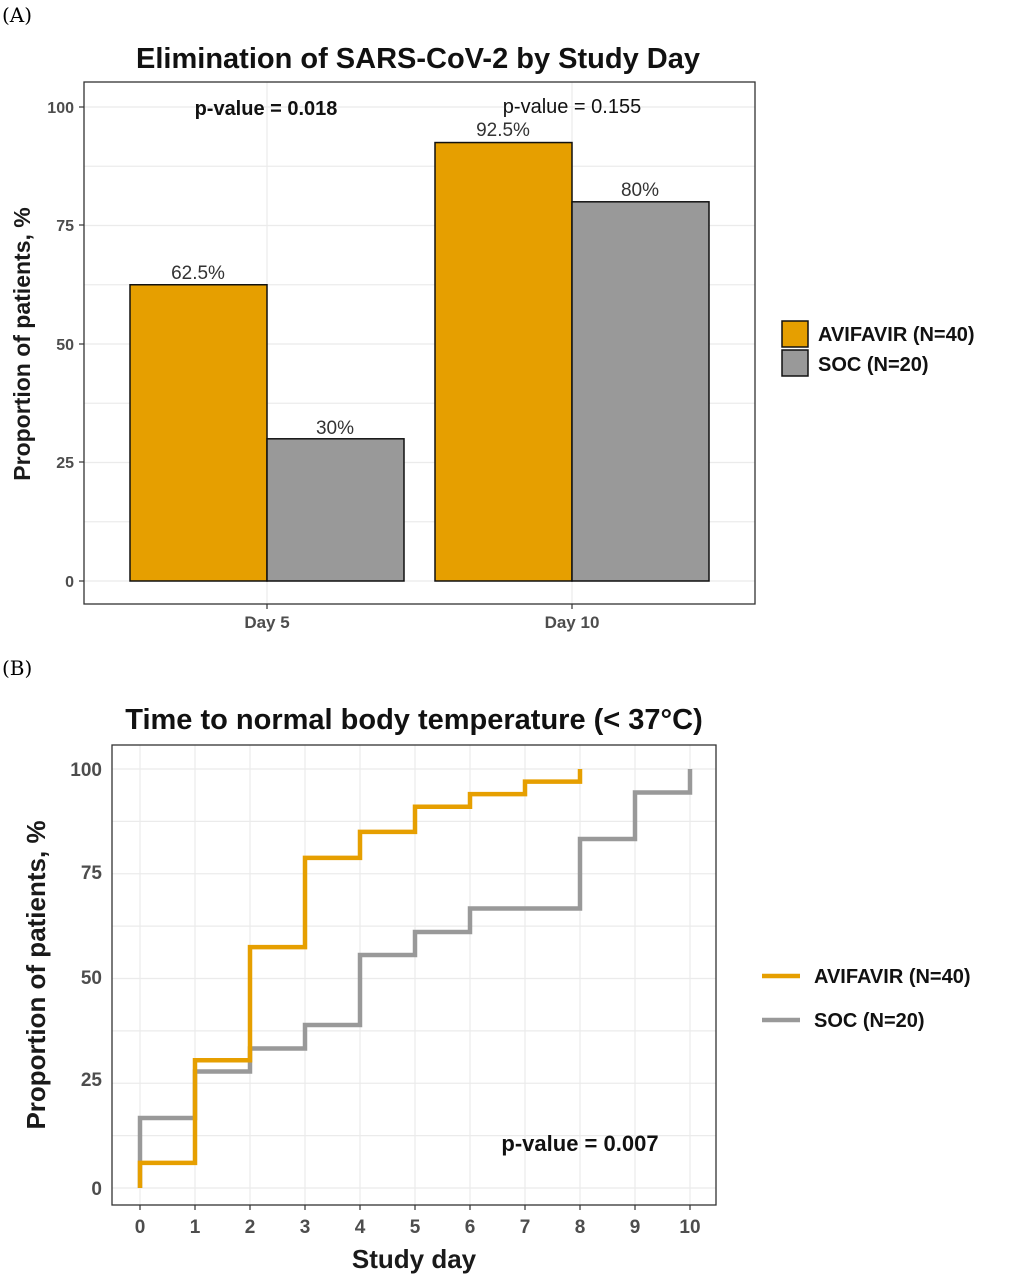  What do you see at coordinates (360, 978) in the screenshot?
I see `step-line-avifavir` at bounding box center [360, 978].